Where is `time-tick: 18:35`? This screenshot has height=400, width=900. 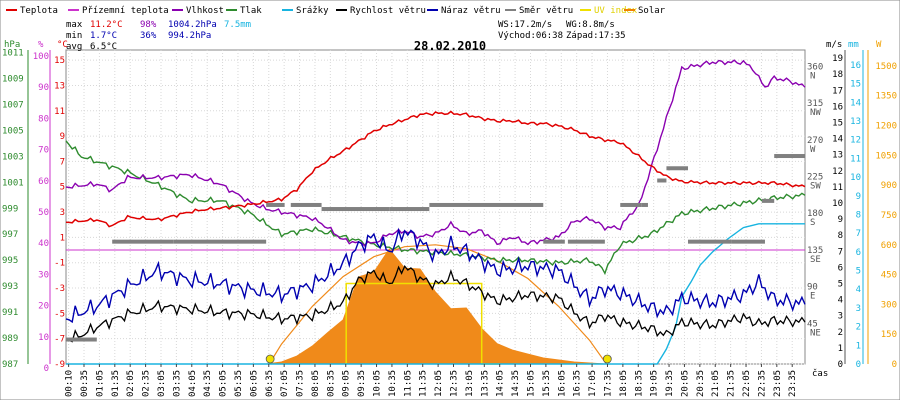 time-tick: 18:35 is located at coordinates (639, 383).